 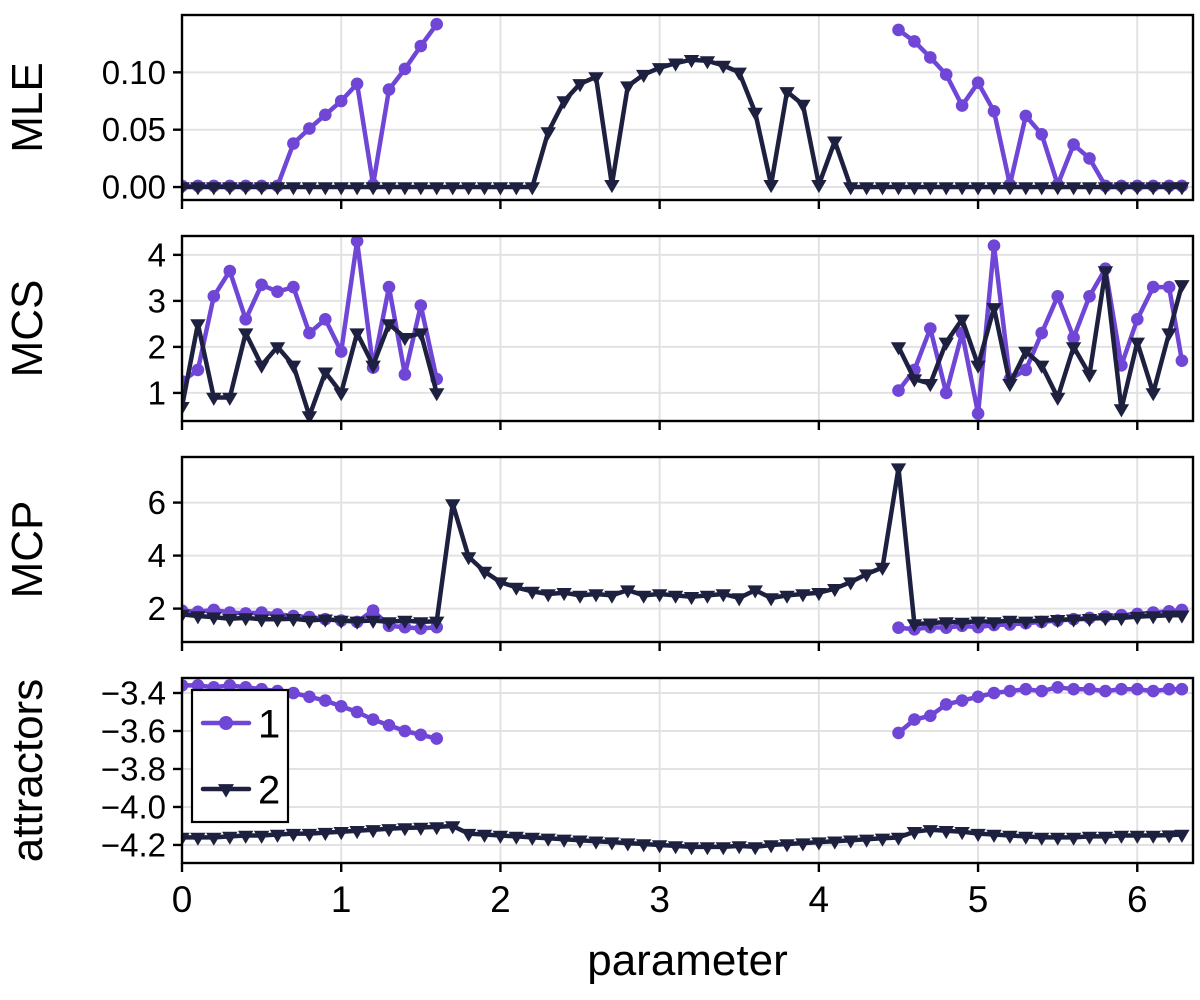 I want to click on y-tick-label-attractors: −3.6, so click(x=133, y=731).